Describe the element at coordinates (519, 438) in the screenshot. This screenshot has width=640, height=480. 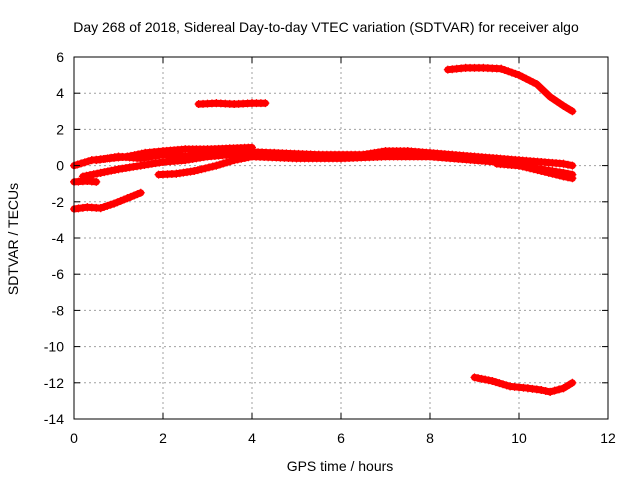
I see `x-tick-label: 10` at that location.